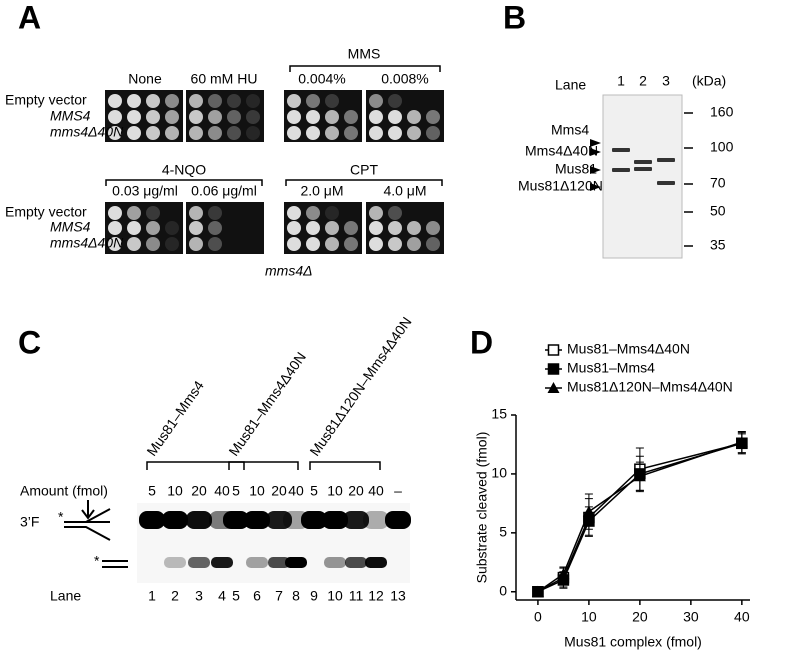 This screenshot has width=792, height=668. Describe the element at coordinates (718, 245) in the screenshot. I see `marker-label: 35` at that location.